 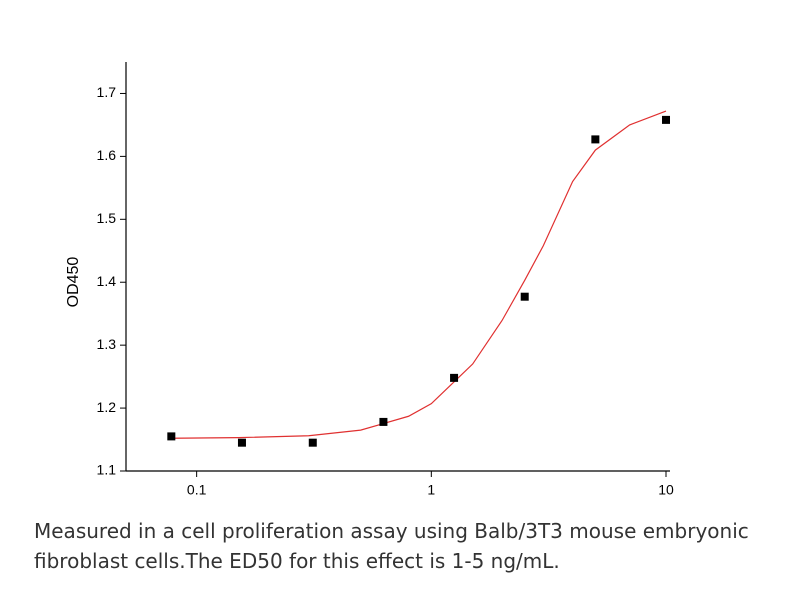 I want to click on y-axis-label: OD450, so click(x=73, y=282).